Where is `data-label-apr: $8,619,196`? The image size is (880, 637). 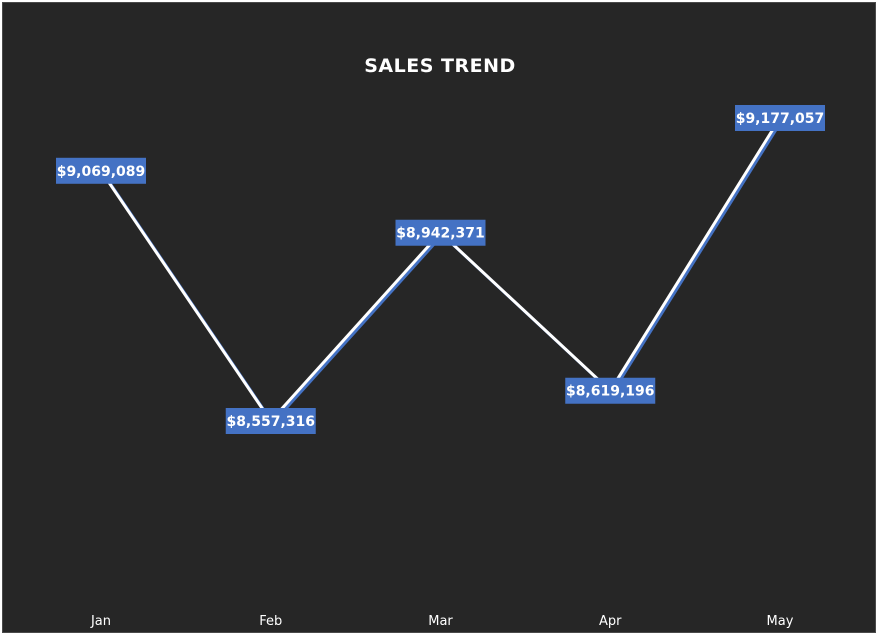
data-label-apr: $8,619,196 is located at coordinates (610, 390).